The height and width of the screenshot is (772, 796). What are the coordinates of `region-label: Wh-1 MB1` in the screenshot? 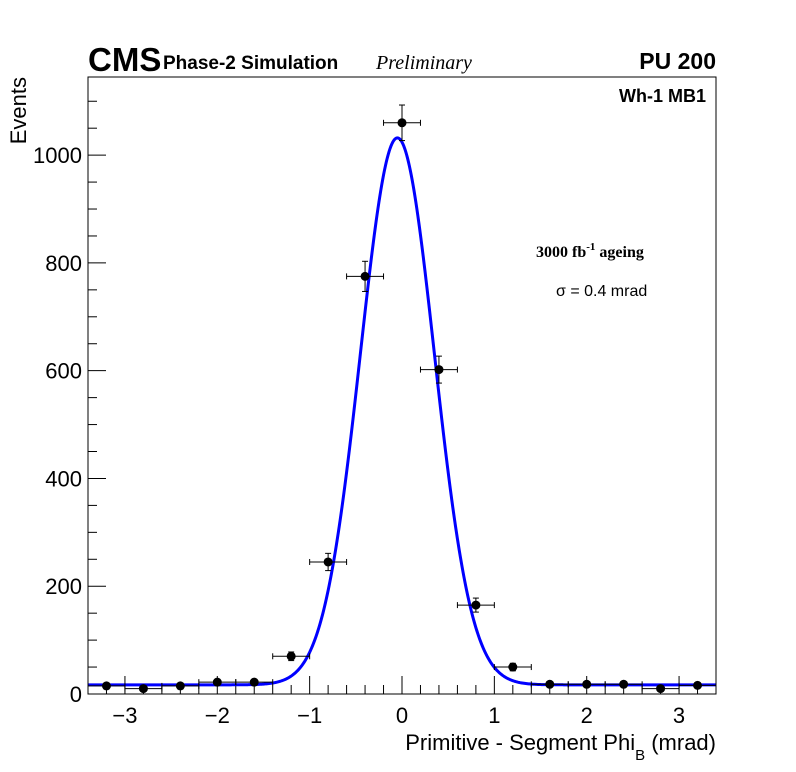 It's located at (662, 96).